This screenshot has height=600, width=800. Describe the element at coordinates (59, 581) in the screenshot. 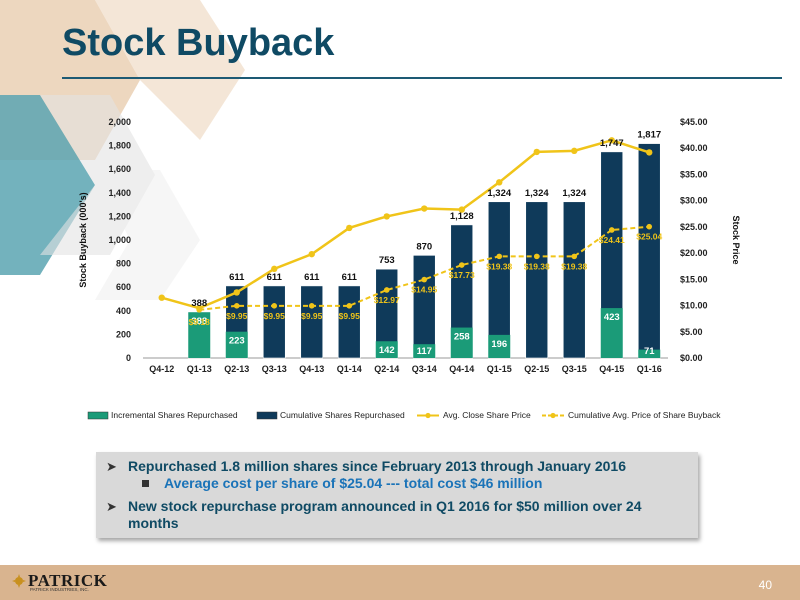

I see `company-logo: PATRICK` at that location.